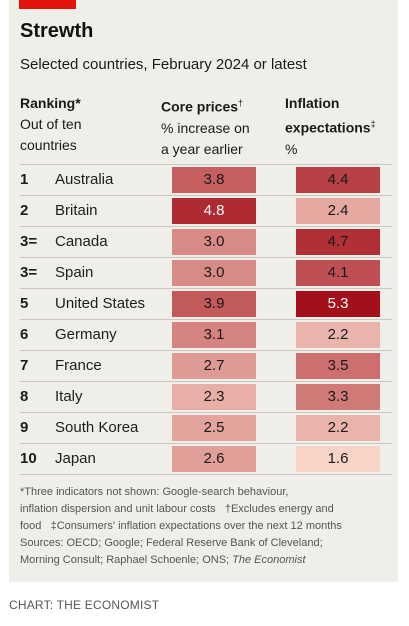  I want to click on table-row: 3= Spain 3.0 4.1, so click(206, 272).